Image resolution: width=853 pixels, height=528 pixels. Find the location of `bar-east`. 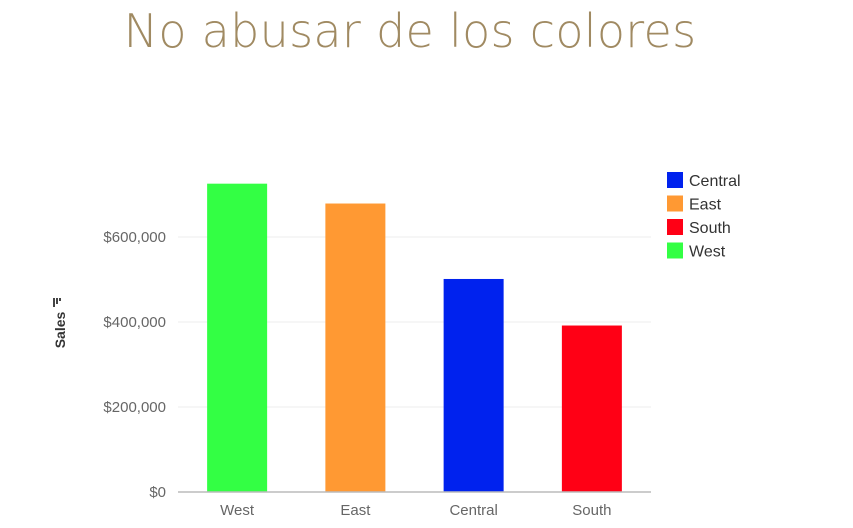

bar-east is located at coordinates (355, 348).